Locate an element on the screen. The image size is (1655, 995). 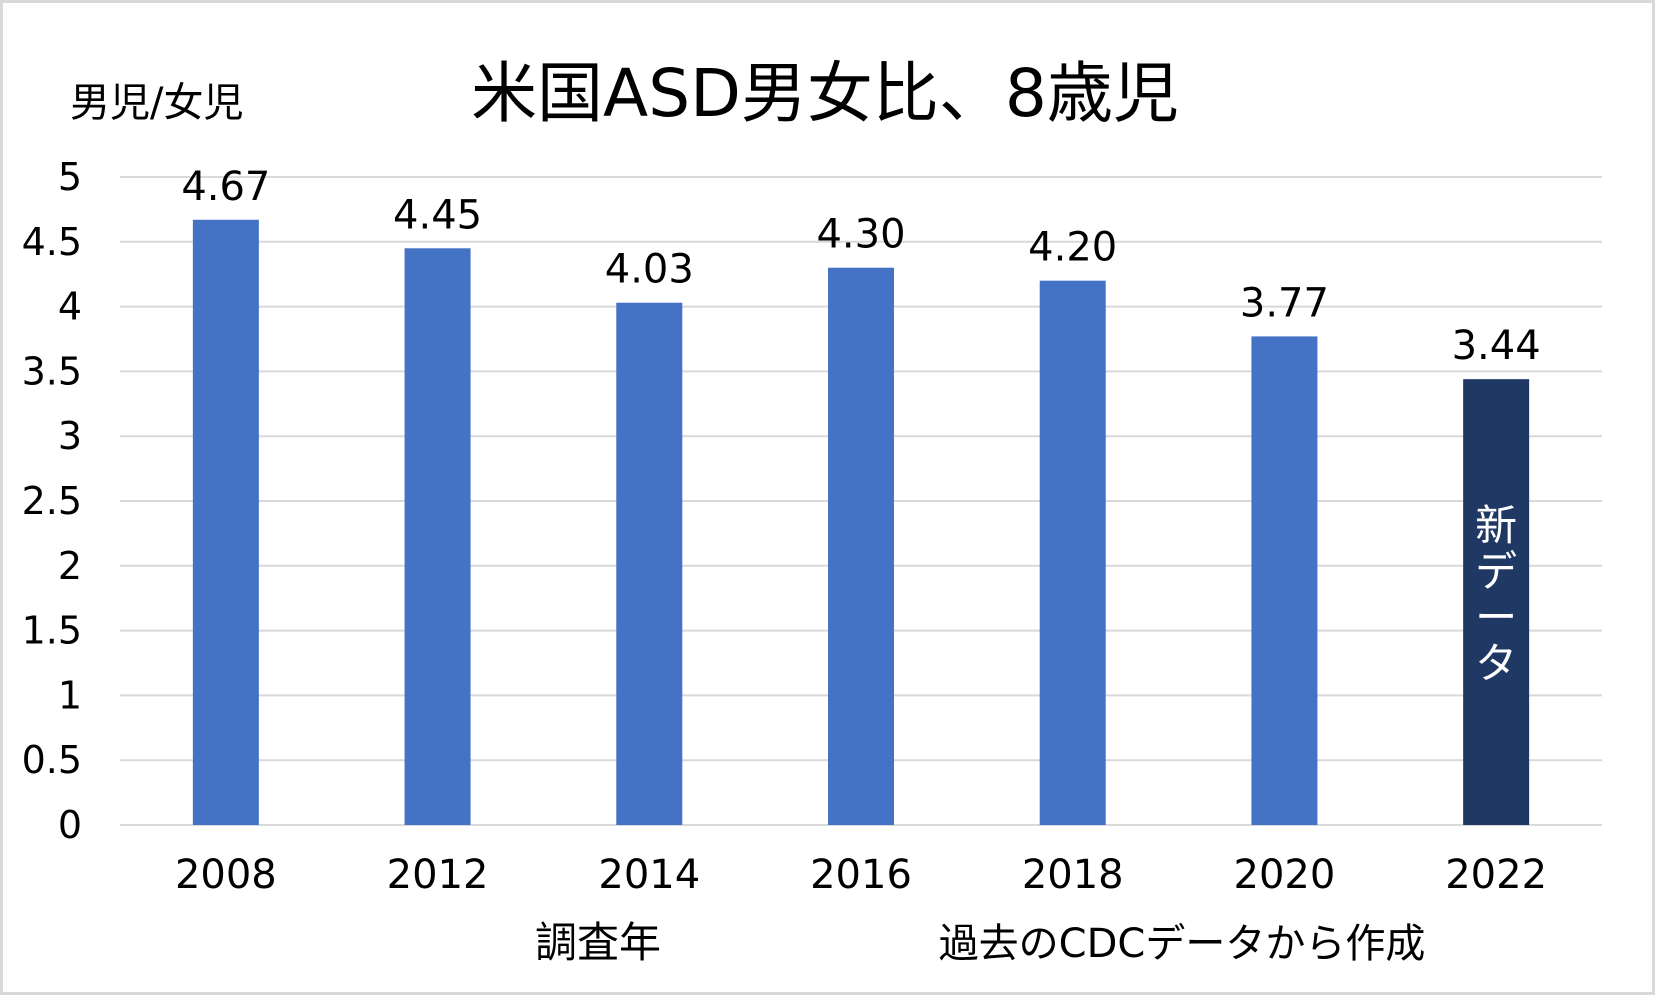
data-label-2022: 3.44 is located at coordinates (1496, 346).